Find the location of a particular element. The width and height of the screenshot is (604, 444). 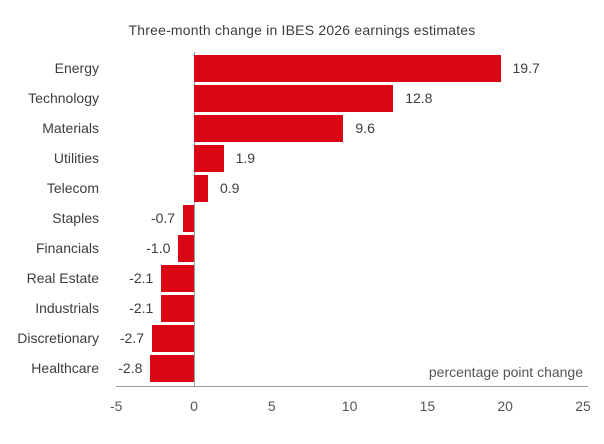

zero-axis-line is located at coordinates (194, 219).